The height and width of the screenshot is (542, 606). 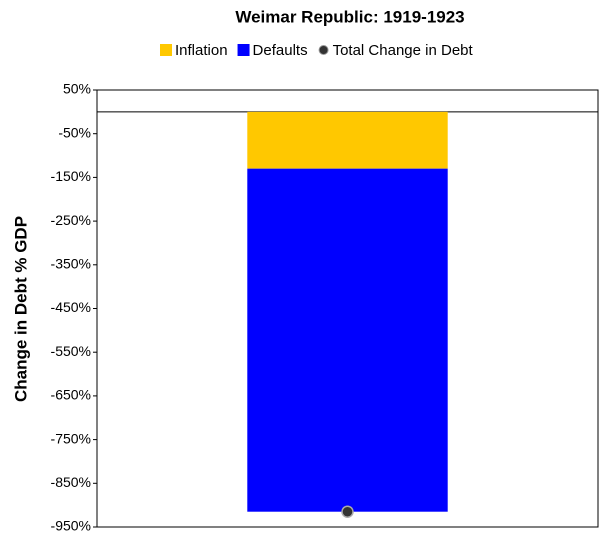 I want to click on legend-label: Total Change in Debt, so click(x=403, y=50).